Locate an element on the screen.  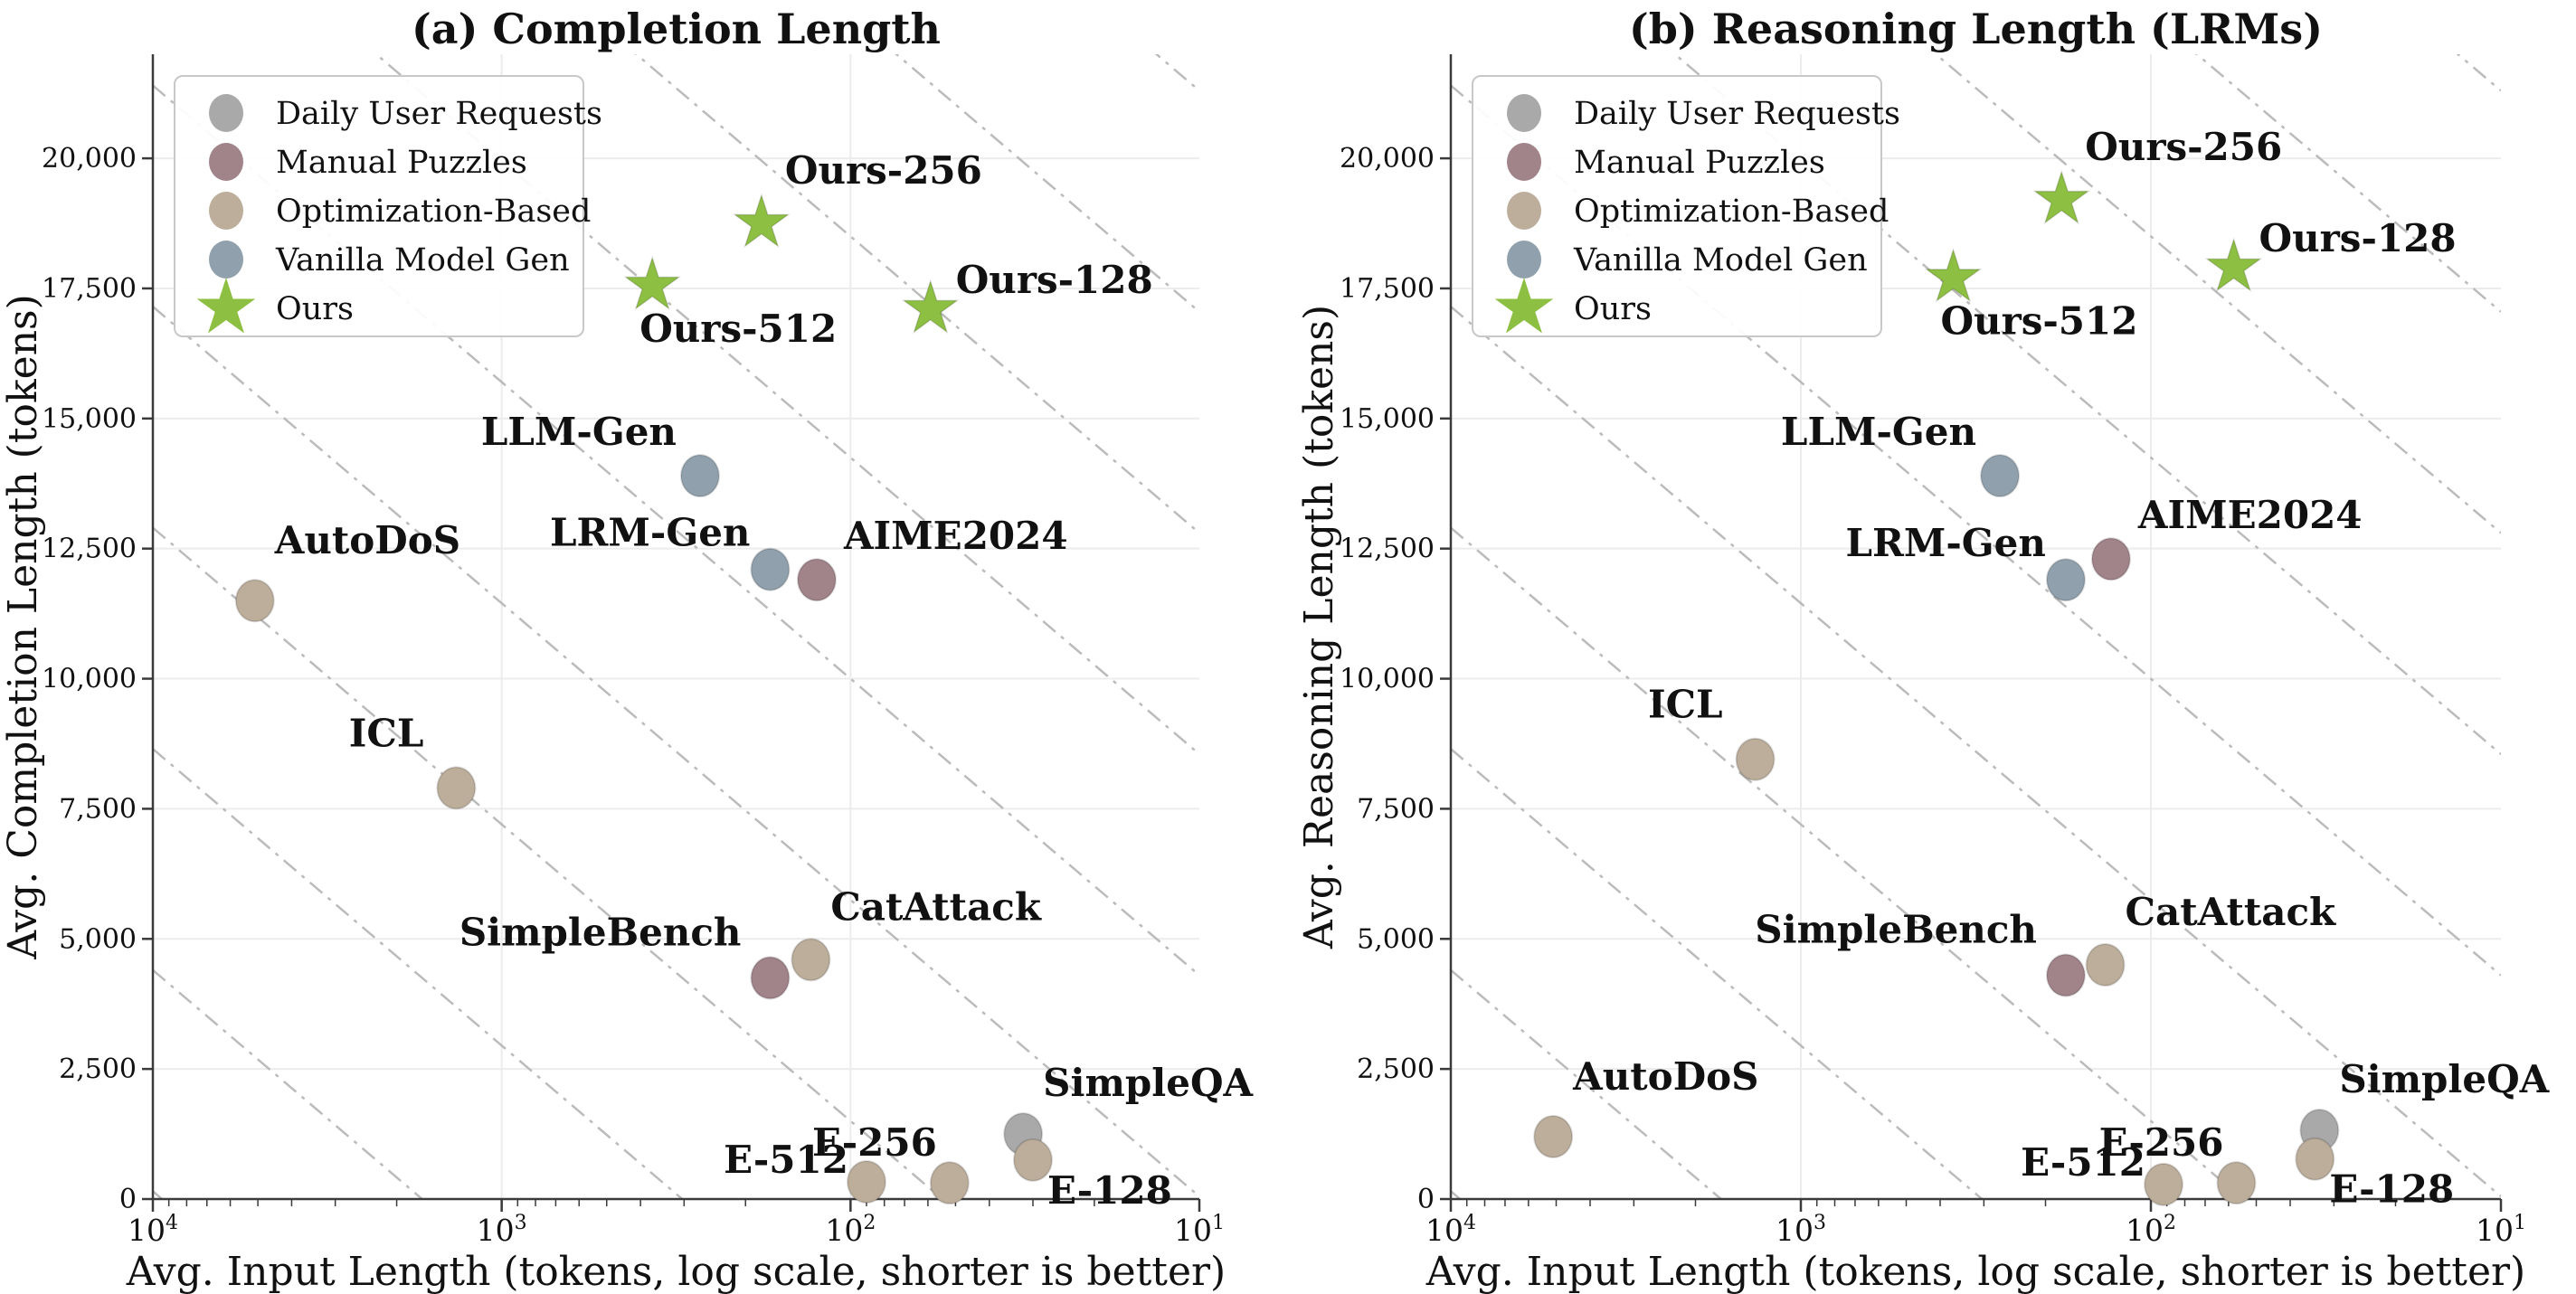
x-tick-label: 10³ is located at coordinates (502, 1230).